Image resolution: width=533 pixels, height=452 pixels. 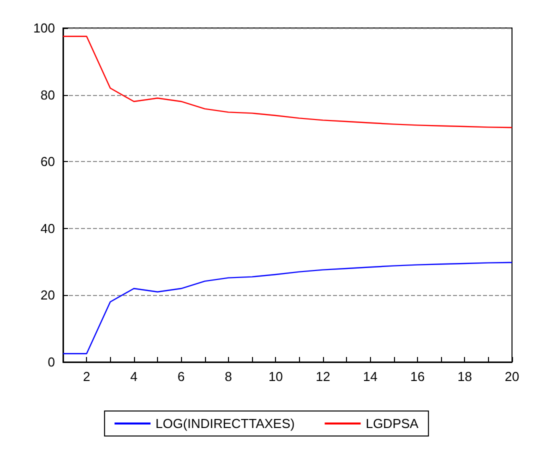 I want to click on x-tick-label: 12, so click(x=323, y=376).